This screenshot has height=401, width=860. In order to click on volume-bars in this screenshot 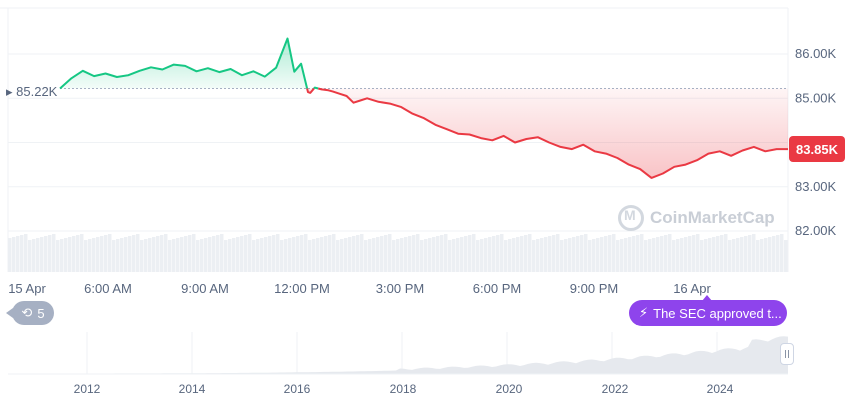, I will do `click(398, 253)`.